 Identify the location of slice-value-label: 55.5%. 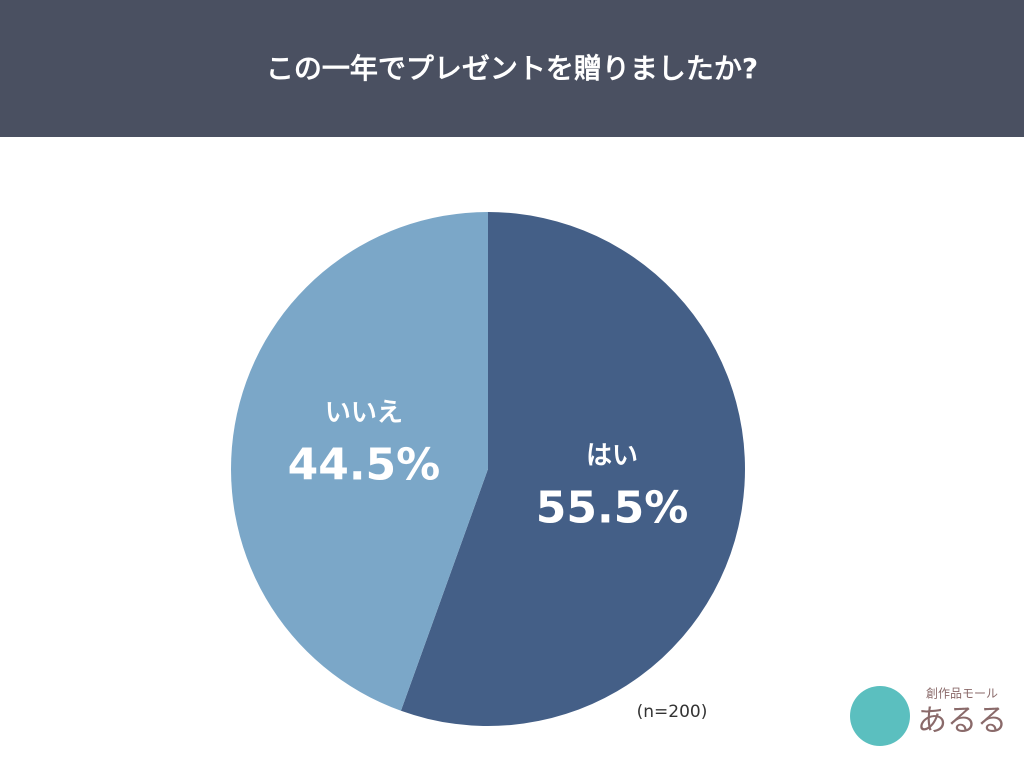
(612, 508).